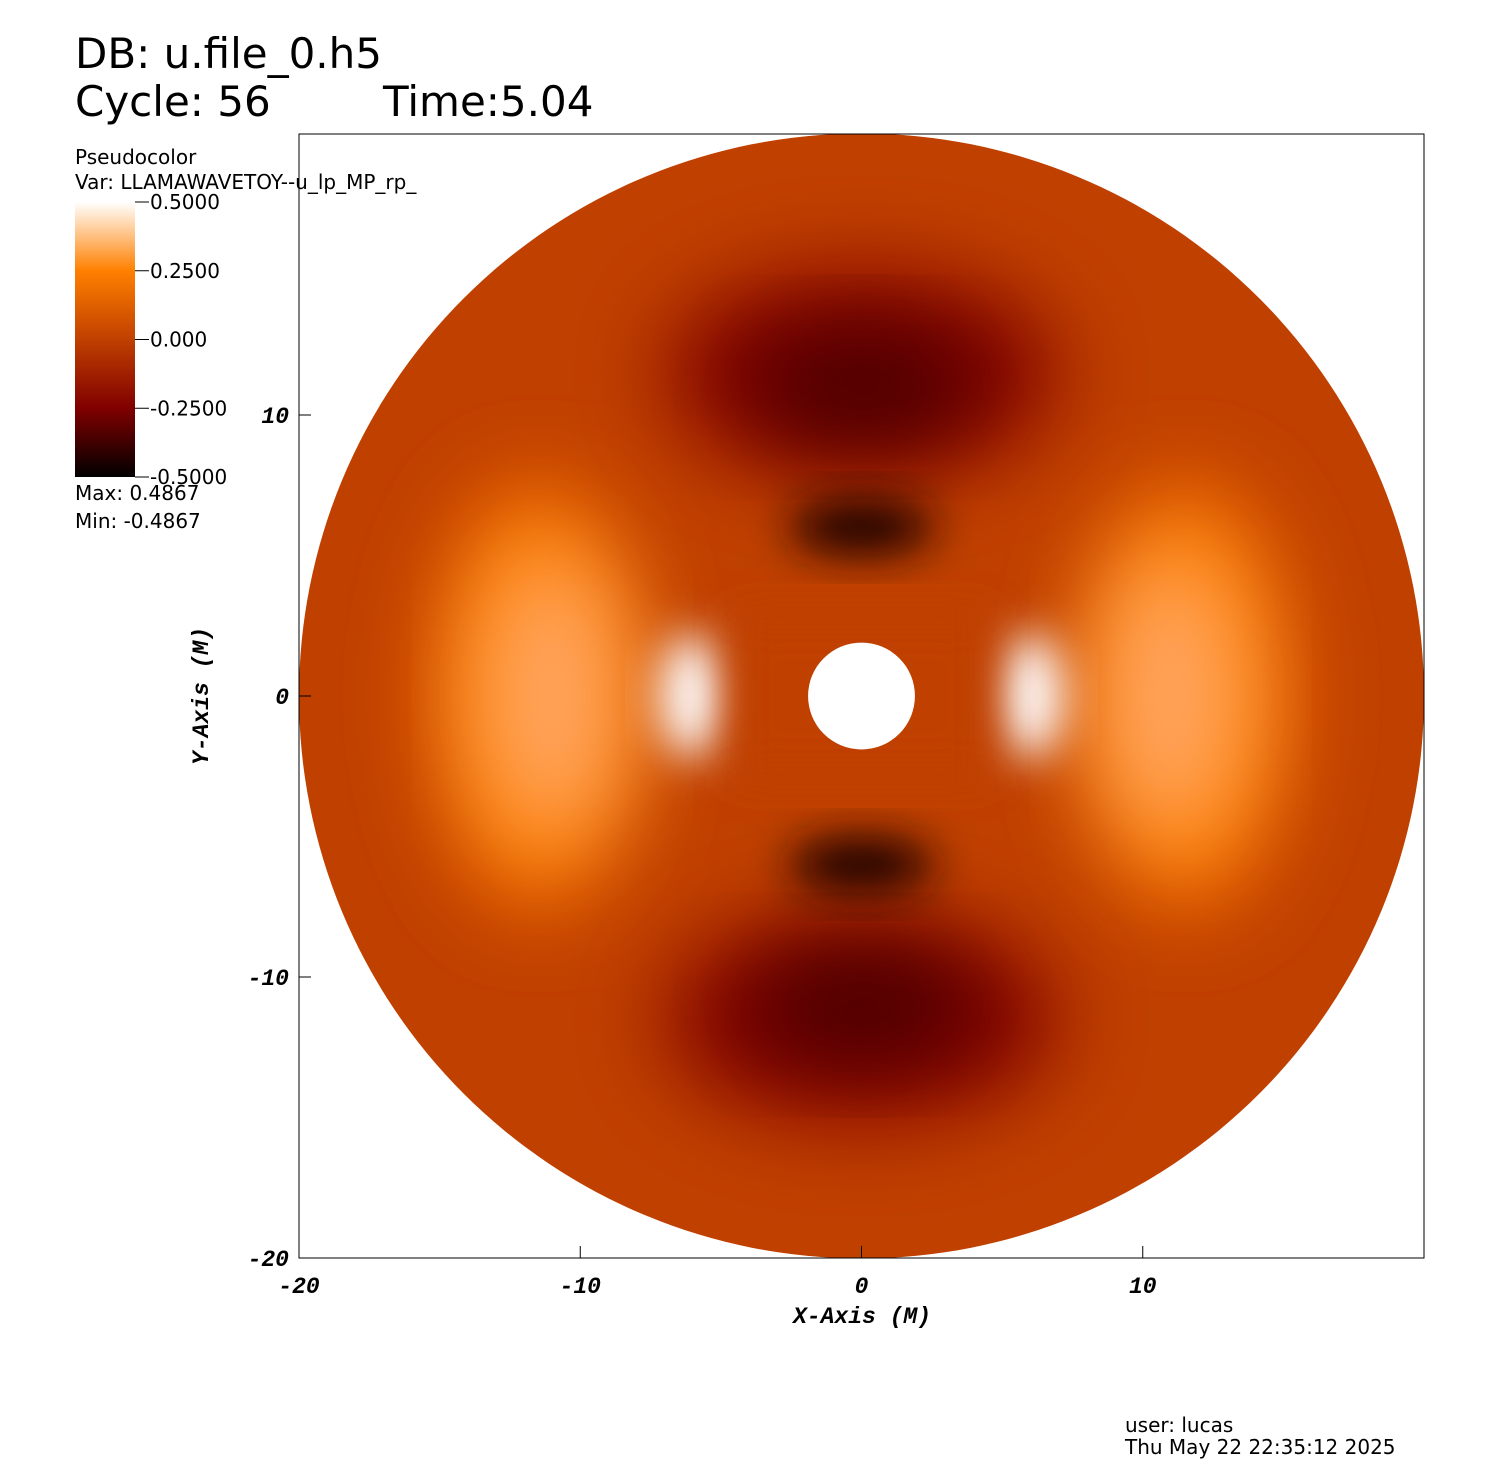 The width and height of the screenshot is (1500, 1482). Describe the element at coordinates (282, 698) in the screenshot. I see `y-tick-label: 0` at that location.